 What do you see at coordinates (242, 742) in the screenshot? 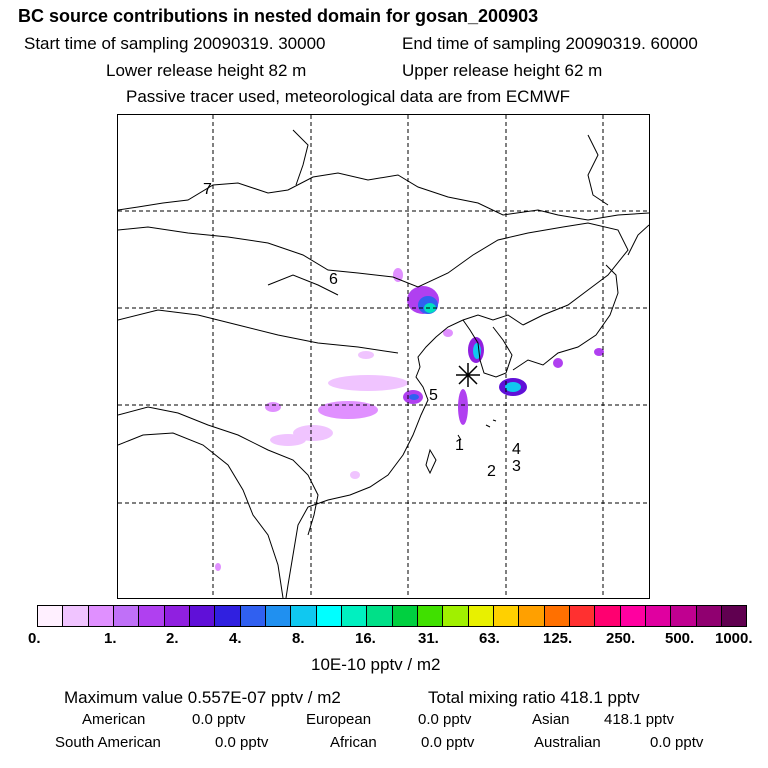
I see `south-american-value: 0.0 pptv` at bounding box center [242, 742].